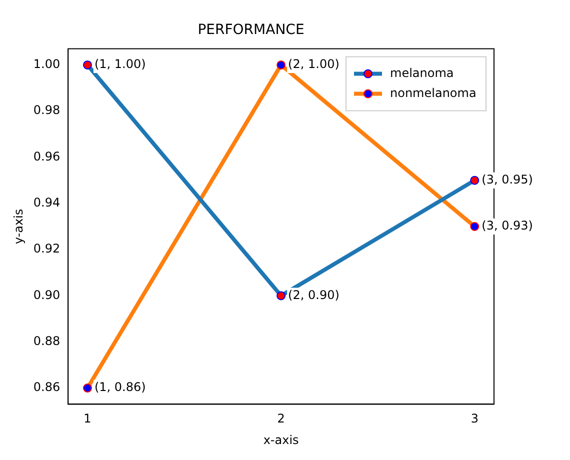 Image resolution: width=570 pixels, height=460 pixels. Describe the element at coordinates (46, 341) in the screenshot. I see `y-tick-label: 0.88` at that location.